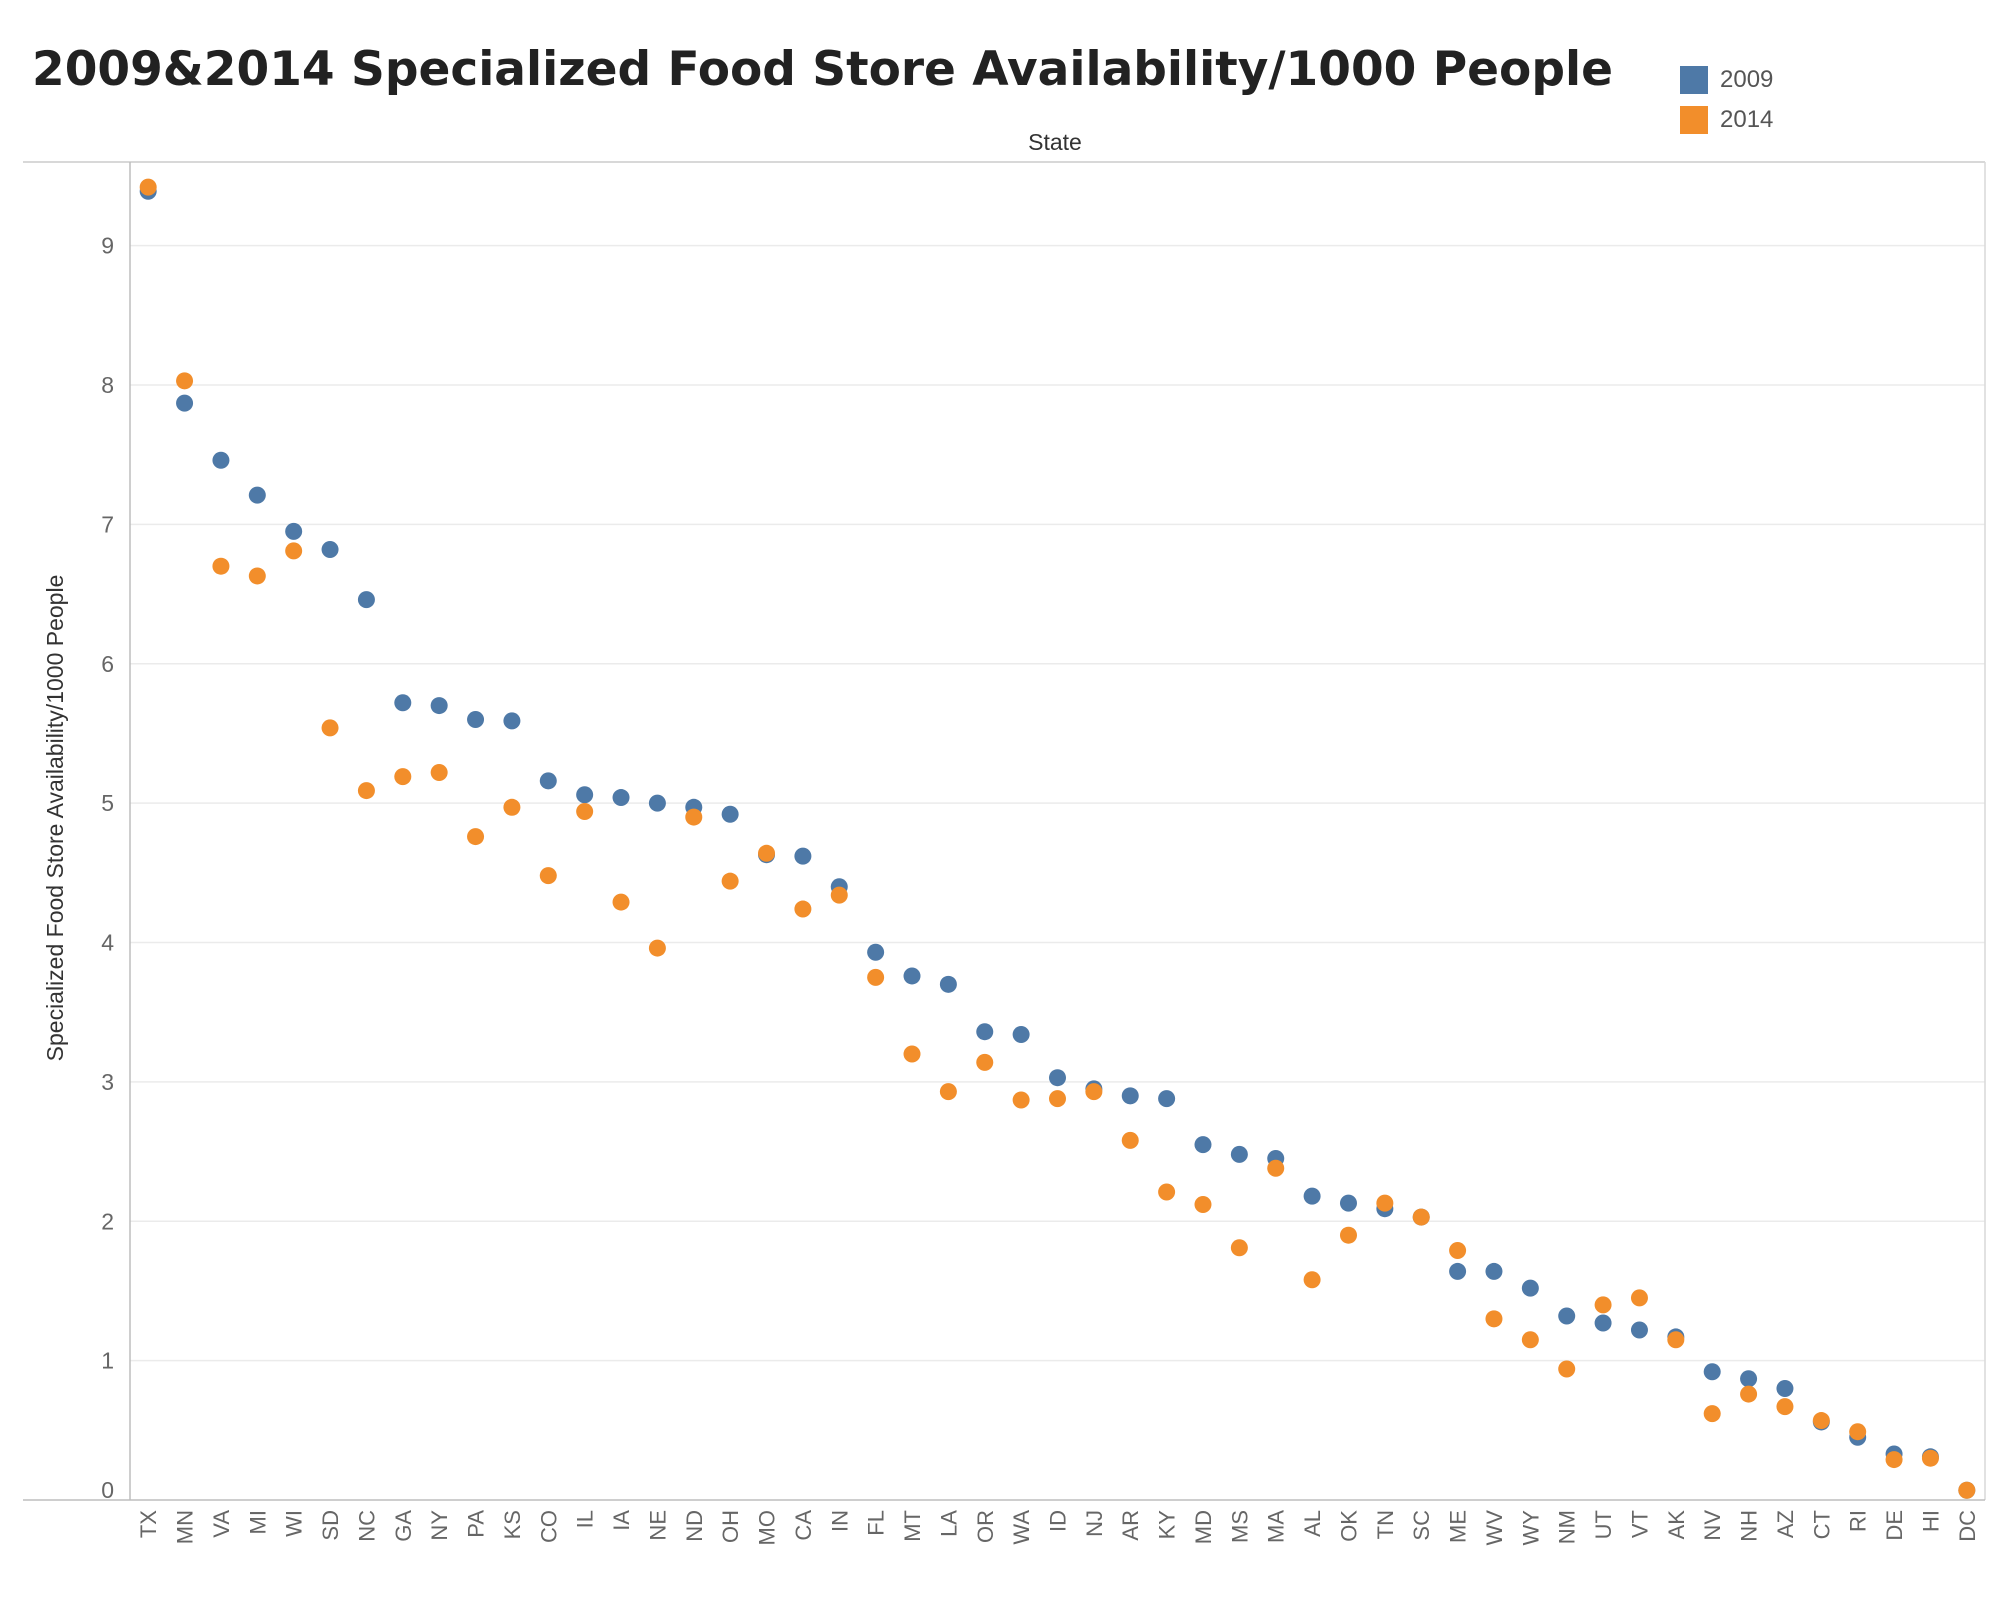 Image resolution: width=2000 pixels, height=1600 pixels. What do you see at coordinates (257, 495) in the screenshot?
I see `point-2009-MI` at bounding box center [257, 495].